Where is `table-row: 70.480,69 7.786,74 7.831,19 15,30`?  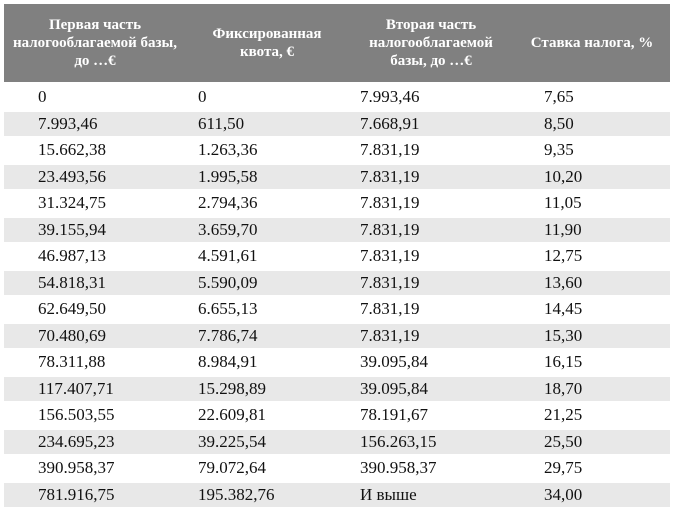 table-row: 70.480,69 7.786,74 7.831,19 15,30 is located at coordinates (337, 336).